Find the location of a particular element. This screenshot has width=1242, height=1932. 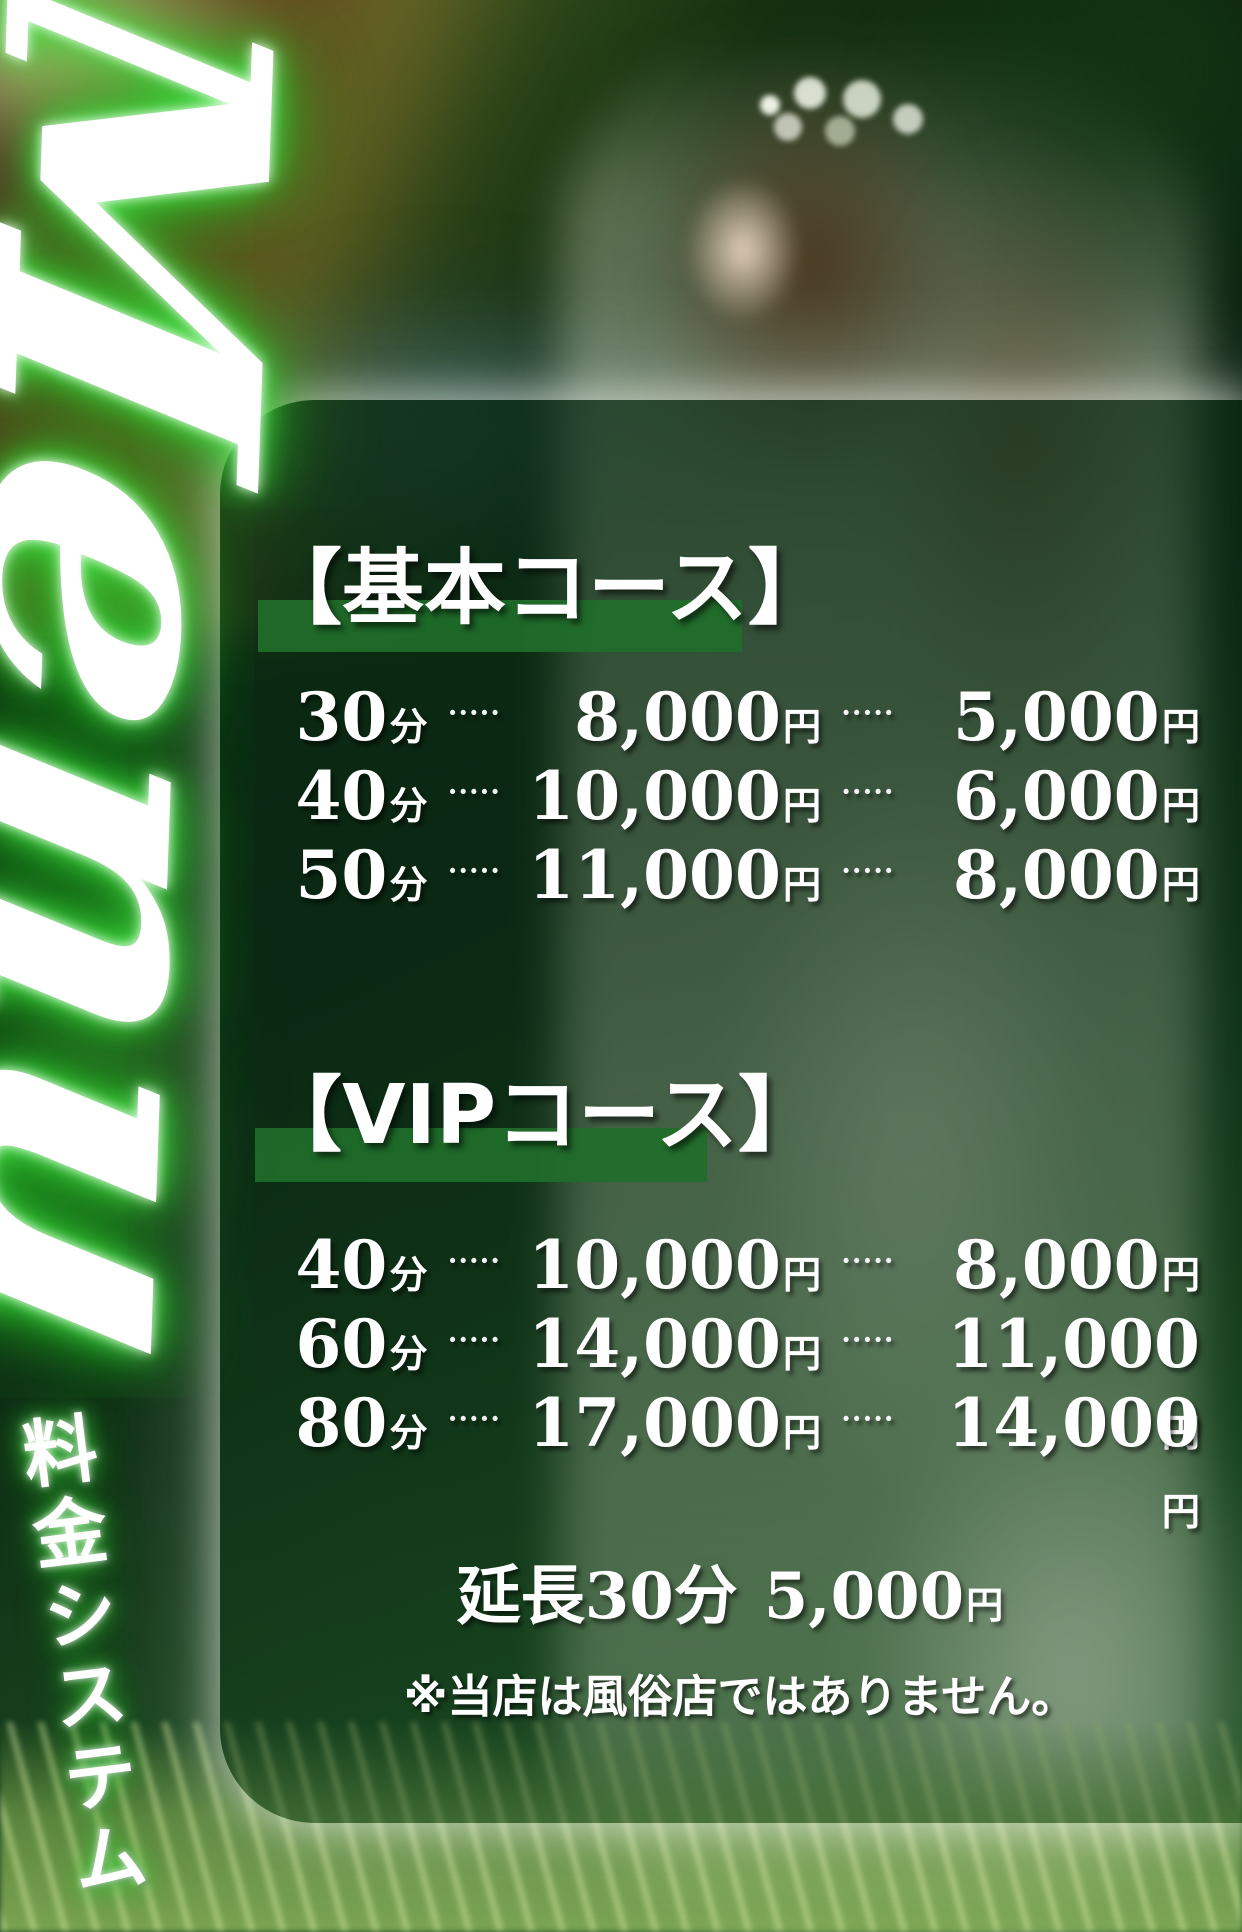

flower-crown is located at coordinates (770, 105).